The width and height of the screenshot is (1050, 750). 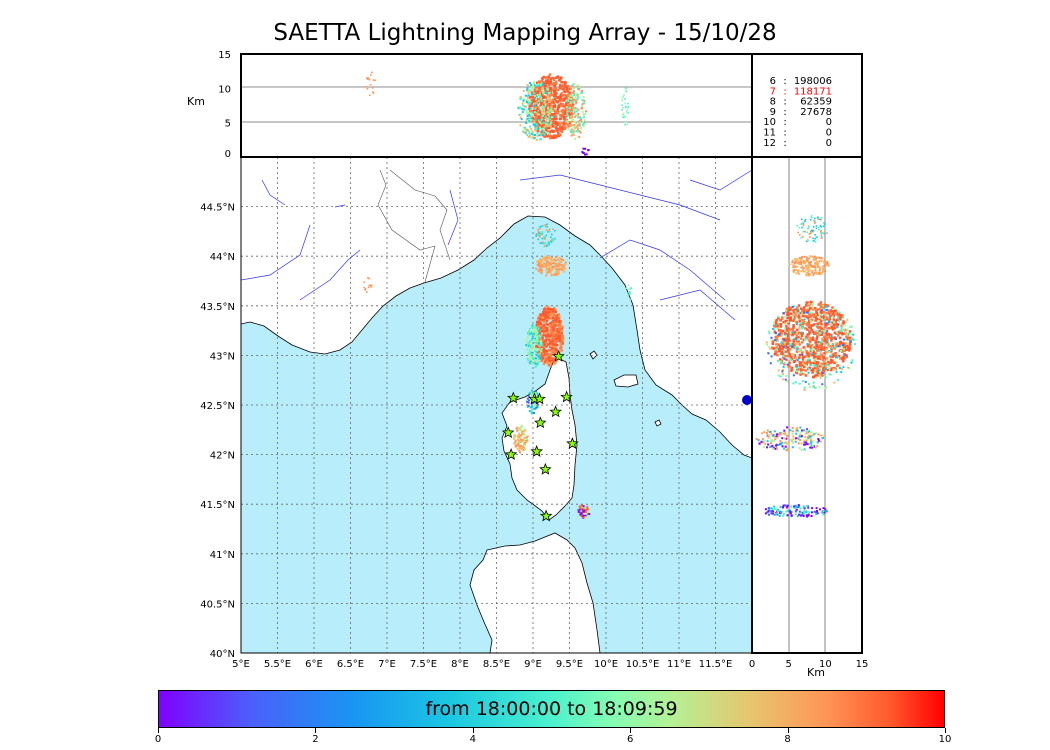 What do you see at coordinates (217, 208) in the screenshot?
I see `lat-tick-label: 44.5°N` at bounding box center [217, 208].